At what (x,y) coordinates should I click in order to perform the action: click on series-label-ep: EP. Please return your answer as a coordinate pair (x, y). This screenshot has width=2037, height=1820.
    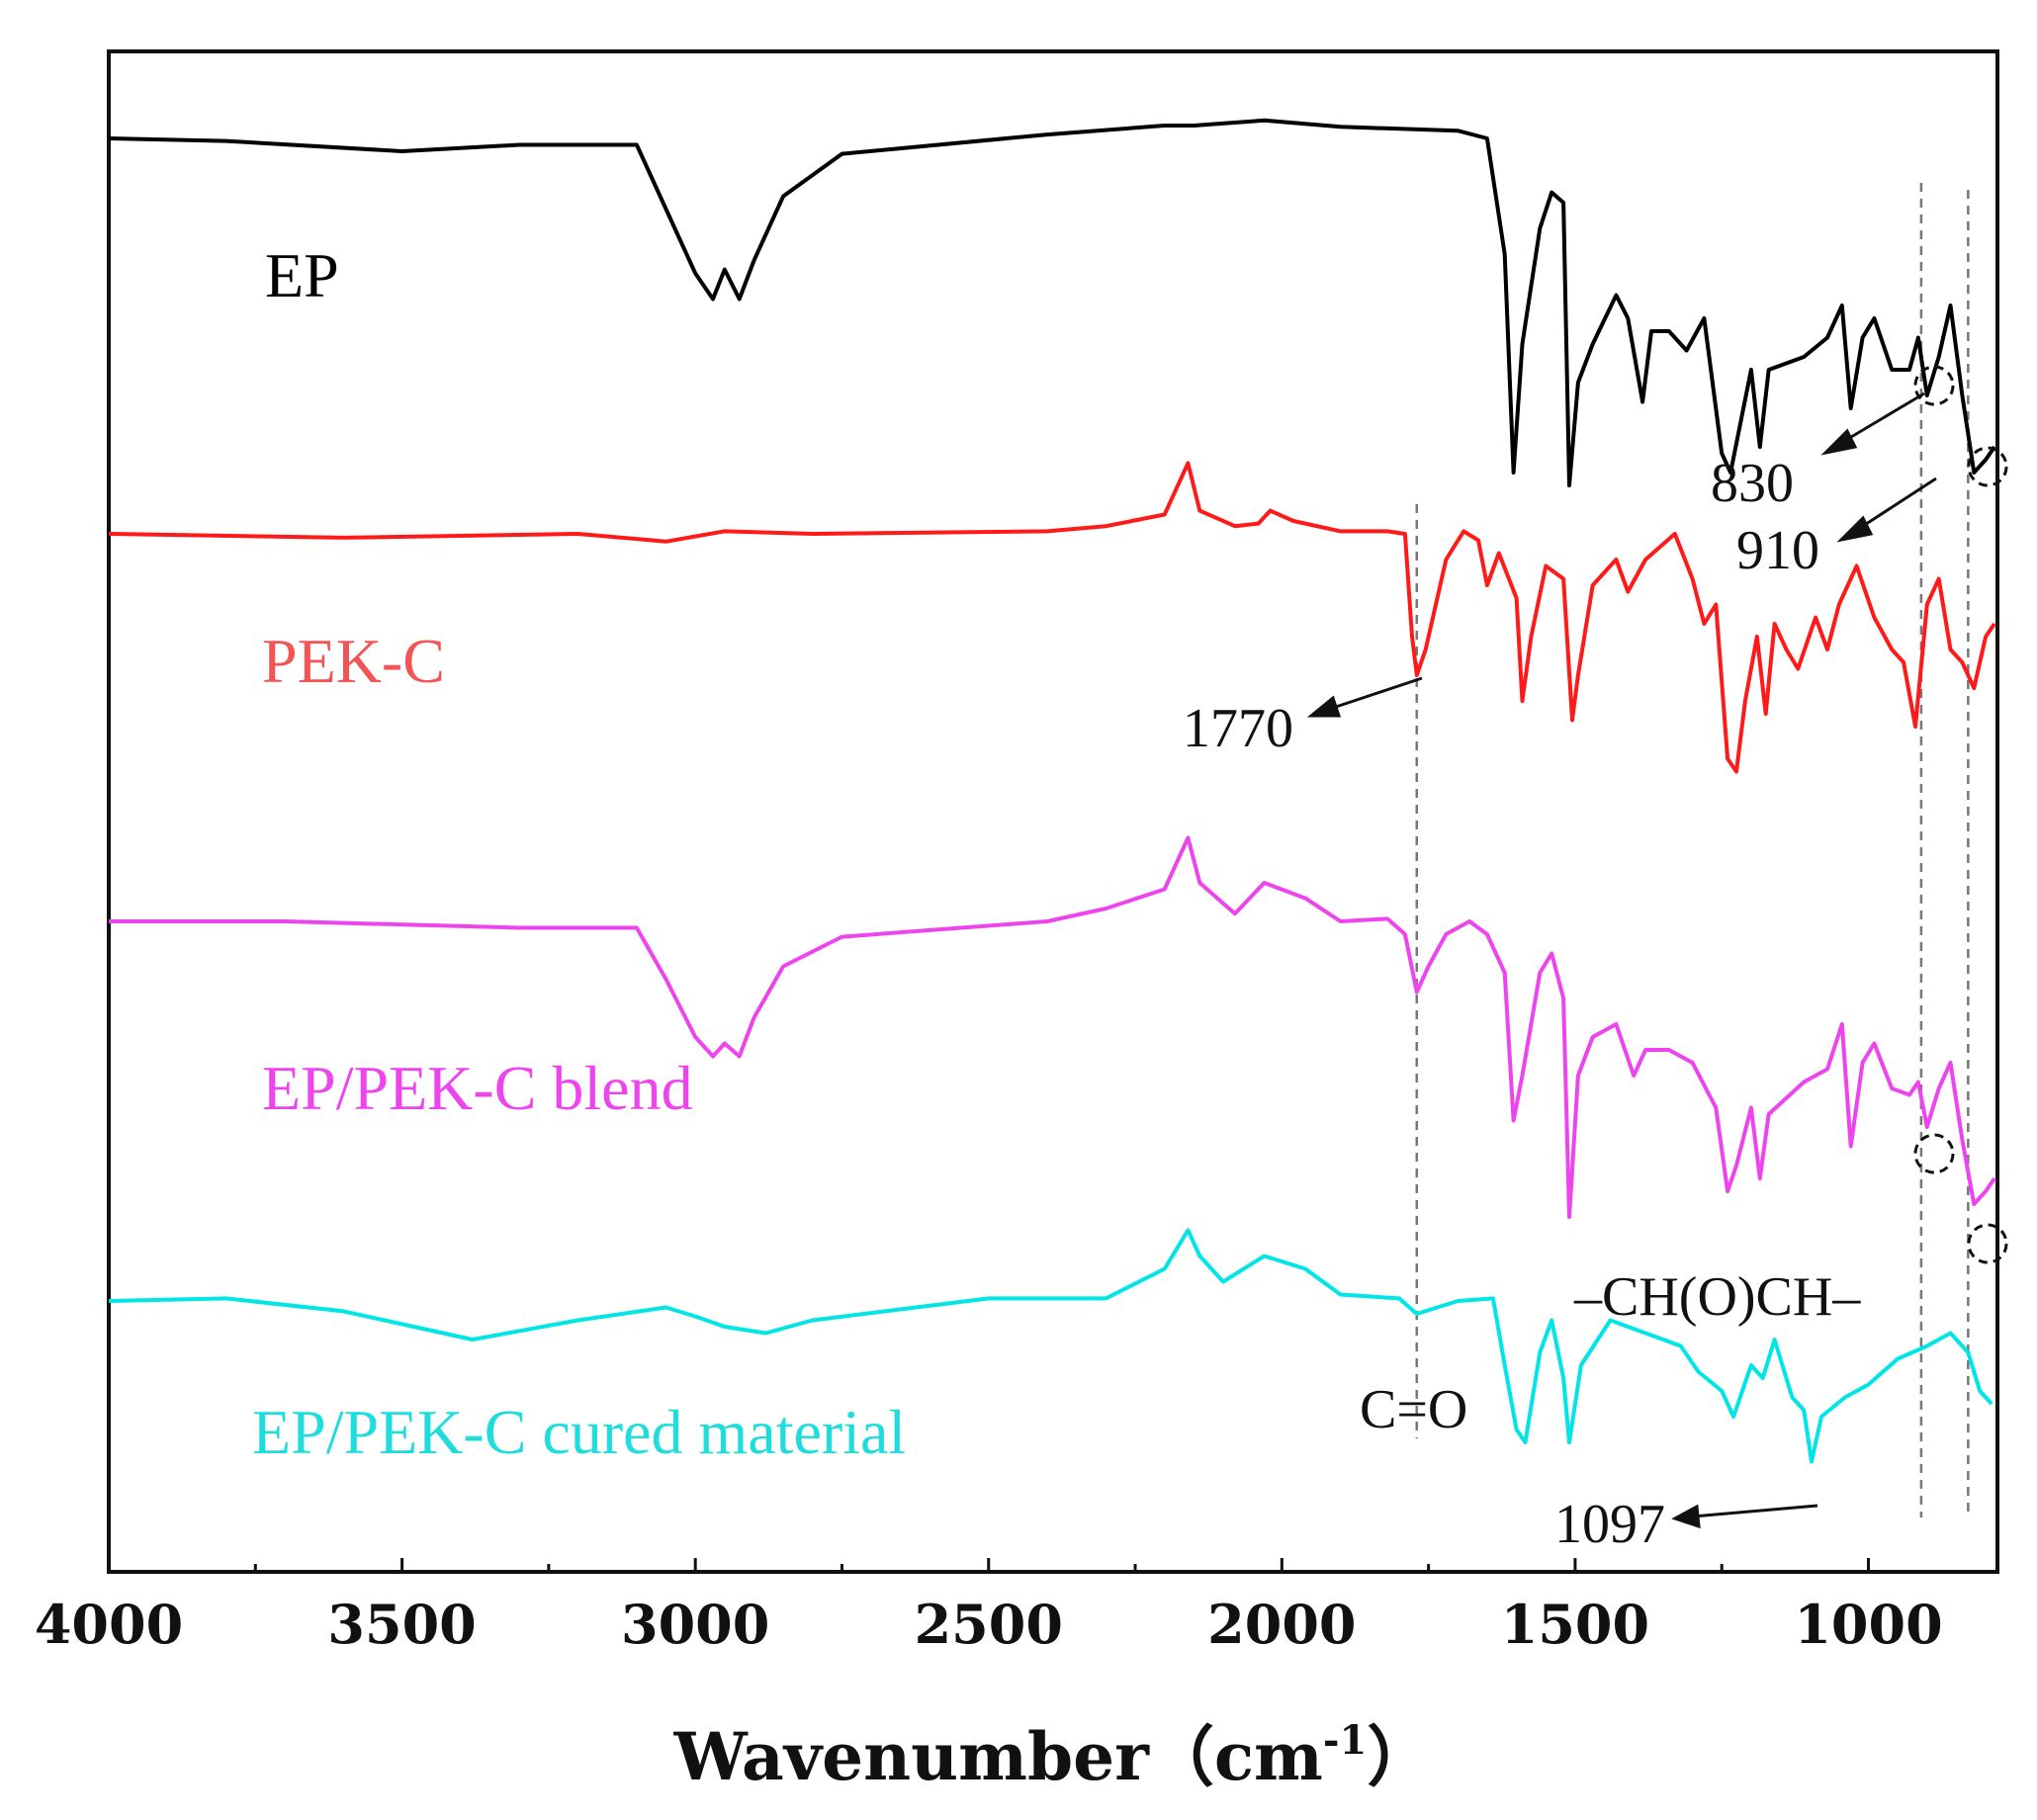
    Looking at the image, I should click on (302, 275).